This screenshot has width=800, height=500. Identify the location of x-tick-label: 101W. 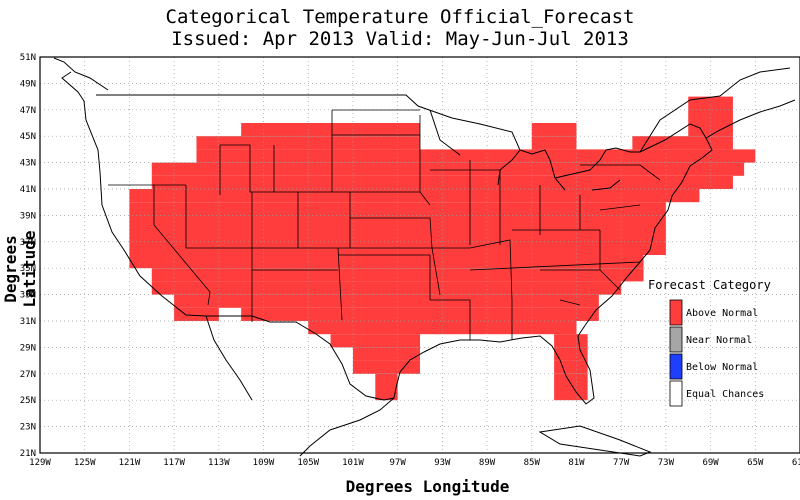
(353, 463).